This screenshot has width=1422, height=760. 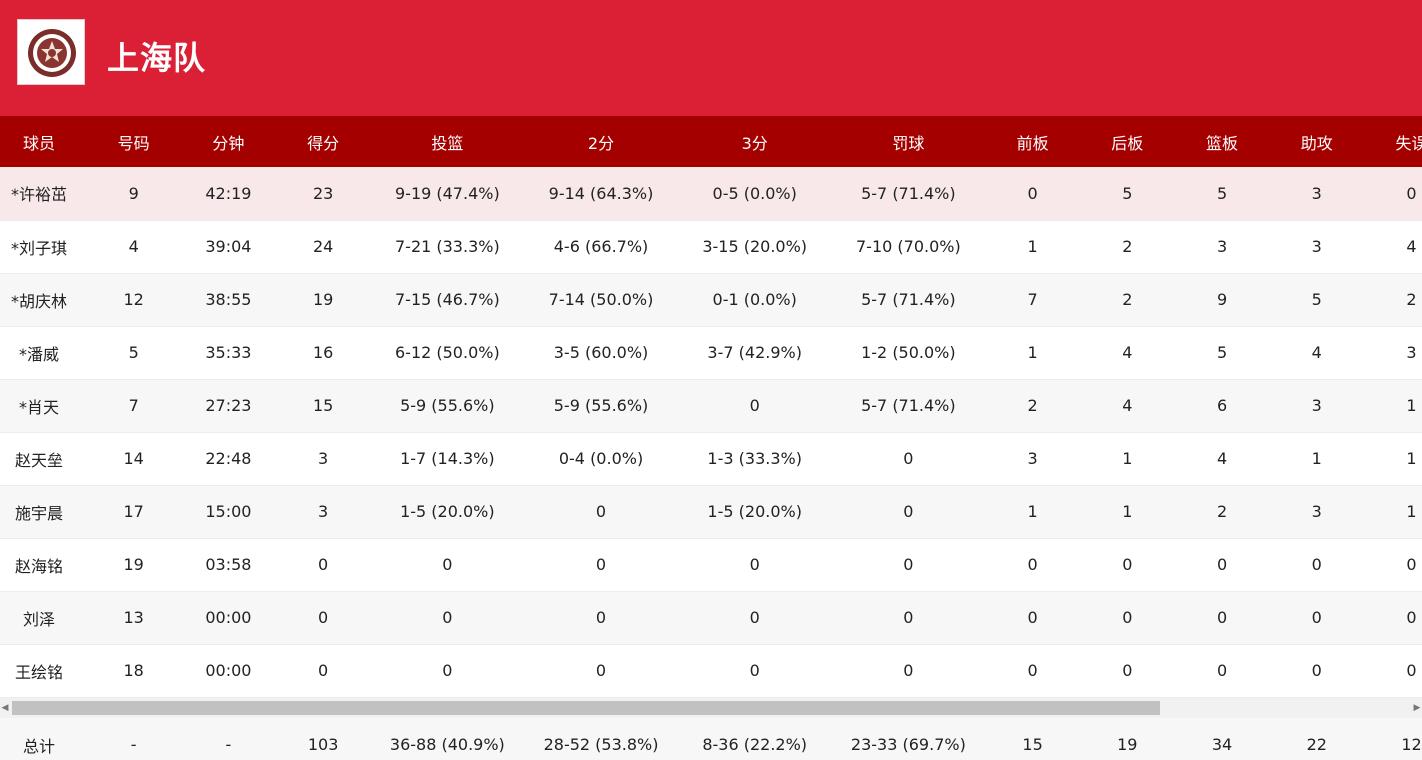 I want to click on cell-player: 赵海铭, so click(x=39, y=565).